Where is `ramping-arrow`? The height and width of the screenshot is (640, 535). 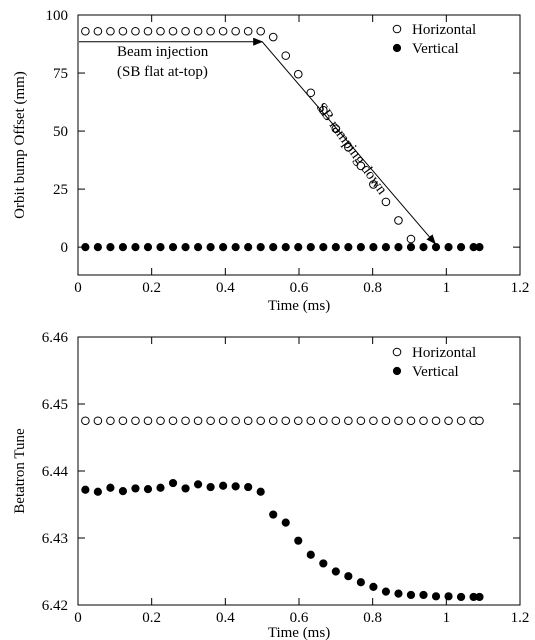 ramping-arrow is located at coordinates (348, 143).